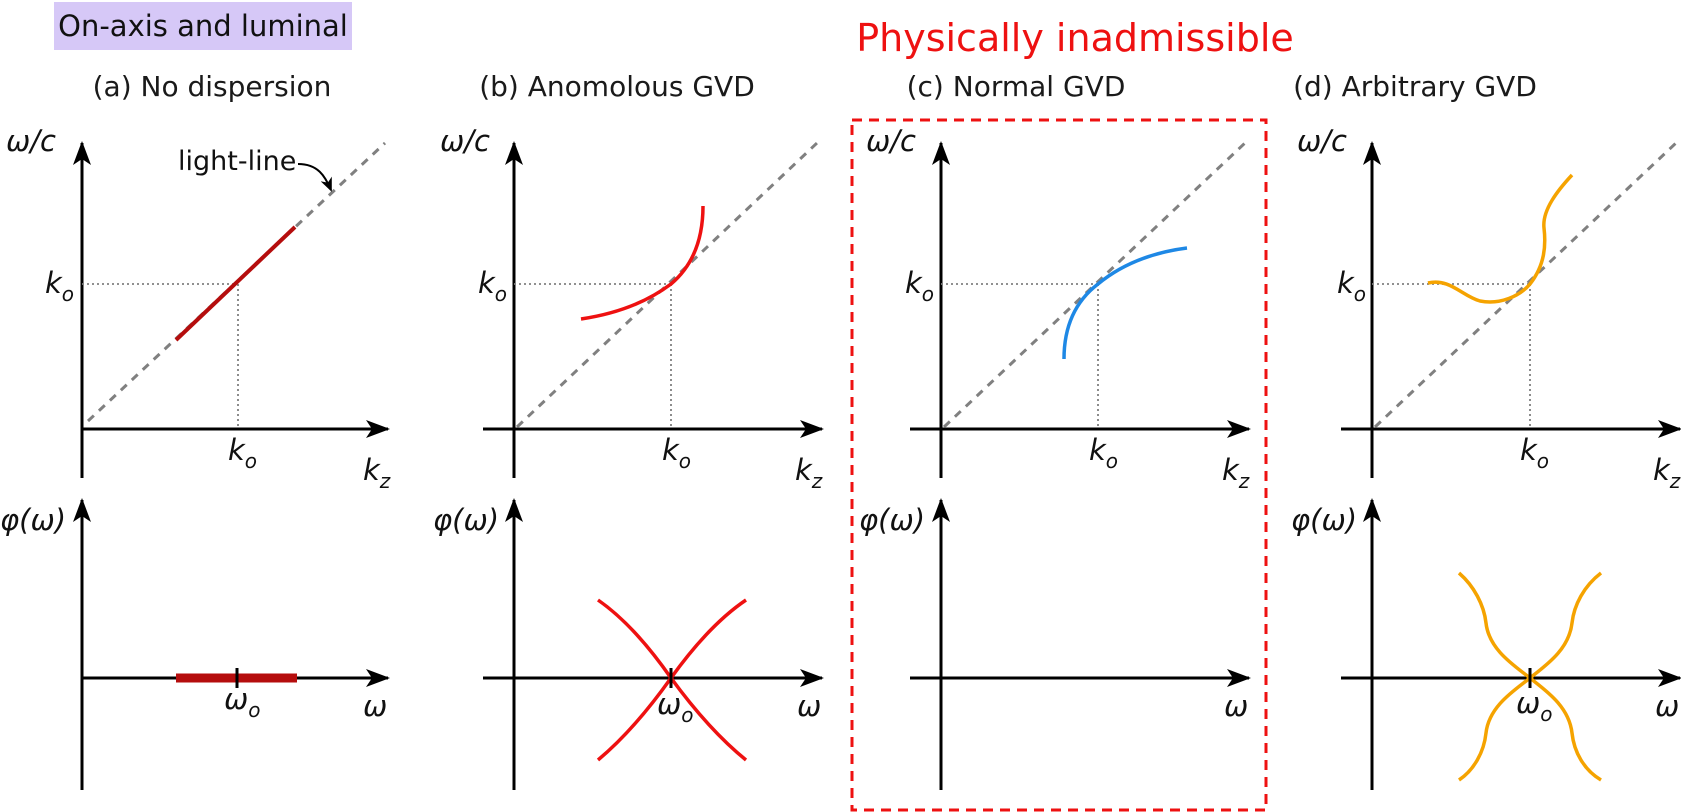 Image resolution: width=1681 pixels, height=812 pixels. What do you see at coordinates (203, 26) in the screenshot?
I see `on-axis-luminal-tag: On-axis and luminal` at bounding box center [203, 26].